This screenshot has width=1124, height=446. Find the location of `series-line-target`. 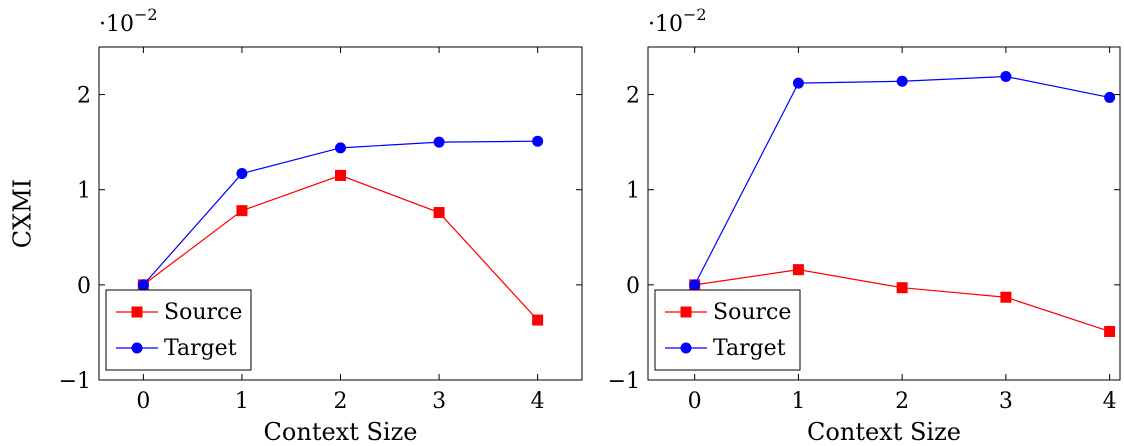

series-line-target is located at coordinates (340, 213).